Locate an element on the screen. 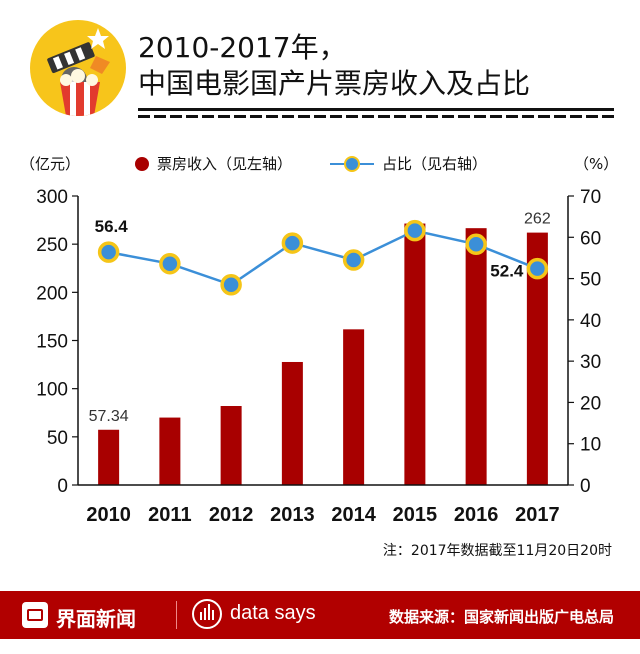 Image resolution: width=640 pixels, height=654 pixels. share-point-2017 is located at coordinates (537, 268).